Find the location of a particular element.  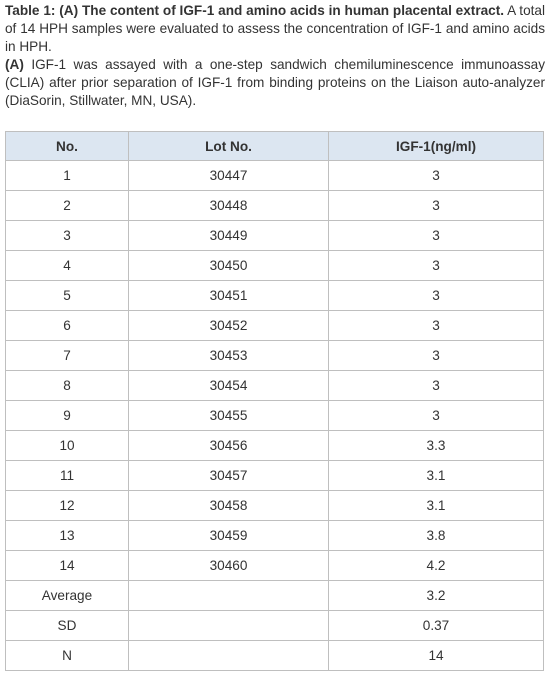

table-row: 8 30454 3 is located at coordinates (274, 385).